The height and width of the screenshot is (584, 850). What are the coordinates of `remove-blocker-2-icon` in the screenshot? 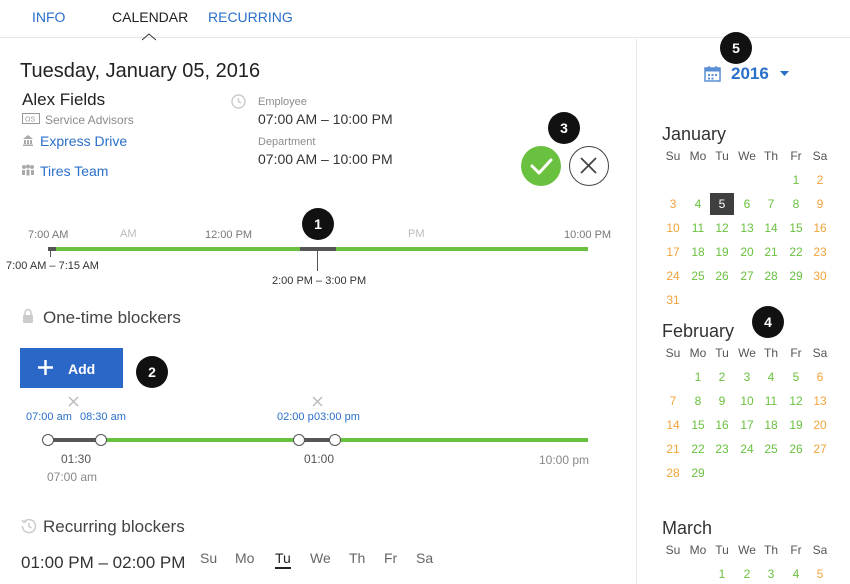 It's located at (317, 401).